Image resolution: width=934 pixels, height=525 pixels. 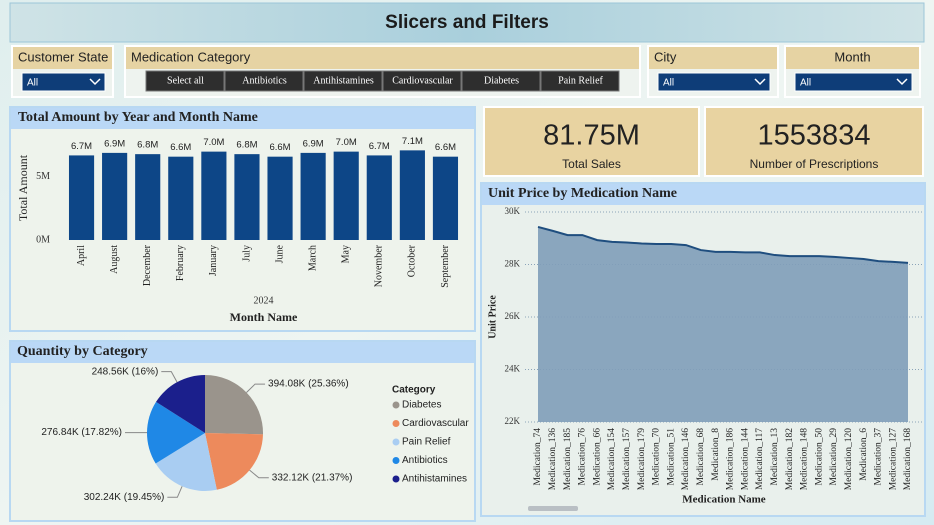 I want to click on filter-button-label: Antibiotics, so click(x=264, y=80).